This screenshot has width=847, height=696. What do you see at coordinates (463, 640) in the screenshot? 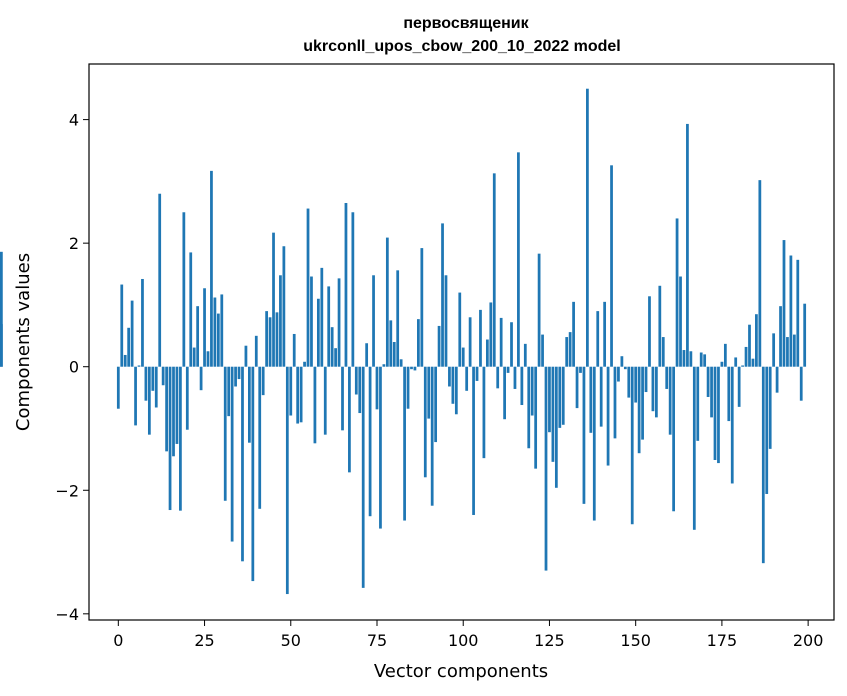
I see `x-tick-label: 100` at bounding box center [463, 640].